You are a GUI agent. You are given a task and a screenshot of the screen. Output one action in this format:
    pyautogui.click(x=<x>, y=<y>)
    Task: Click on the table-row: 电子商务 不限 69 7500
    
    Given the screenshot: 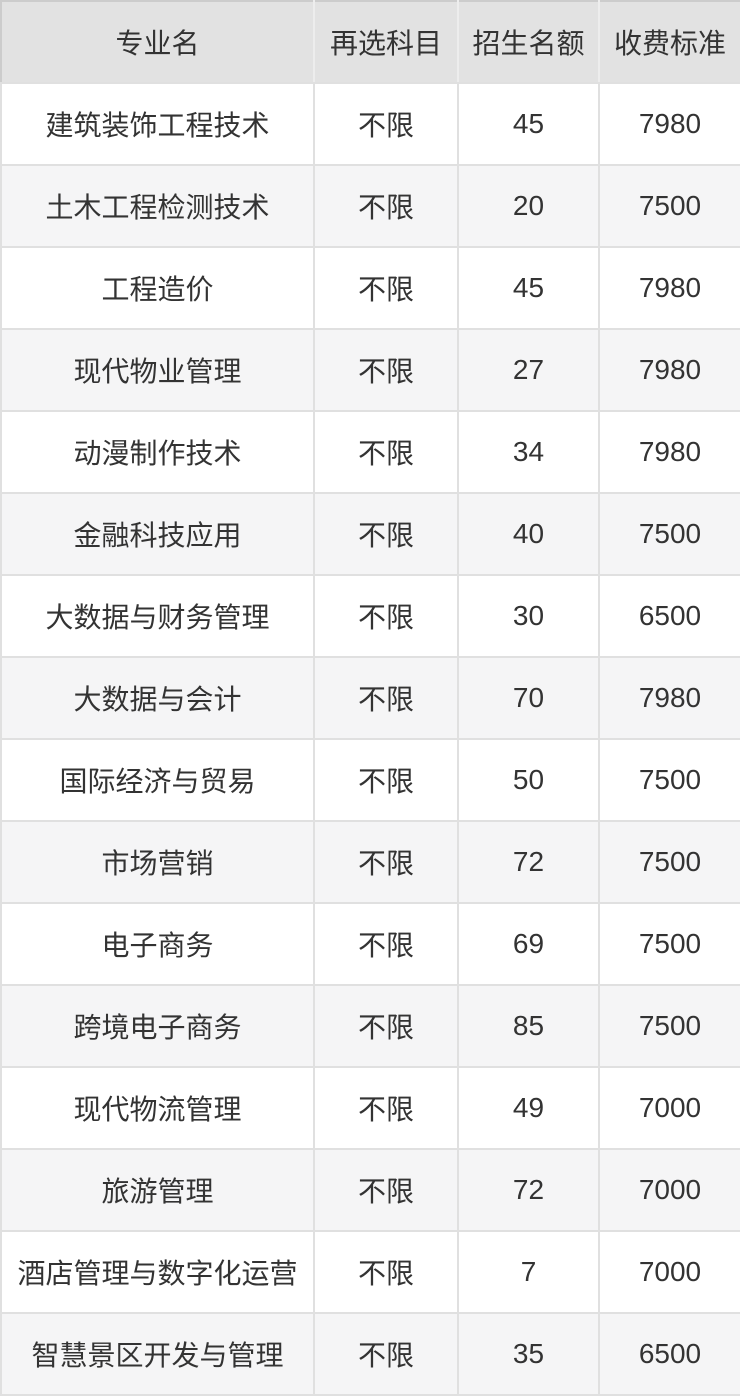 What is the action you would take?
    pyautogui.click(x=370, y=944)
    